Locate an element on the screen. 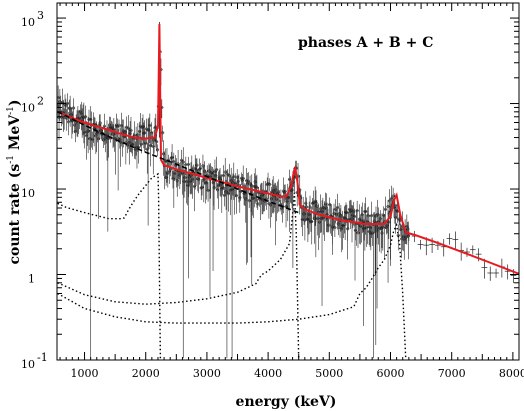 The height and width of the screenshot is (411, 524). x-tick-label: 7000 is located at coordinates (452, 373).